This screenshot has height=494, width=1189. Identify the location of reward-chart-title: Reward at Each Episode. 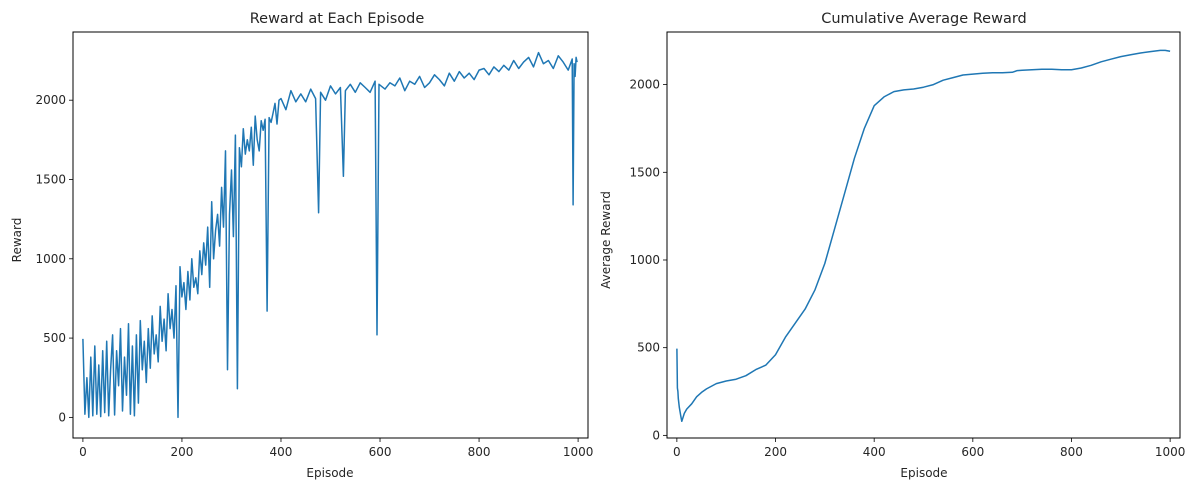
(337, 19).